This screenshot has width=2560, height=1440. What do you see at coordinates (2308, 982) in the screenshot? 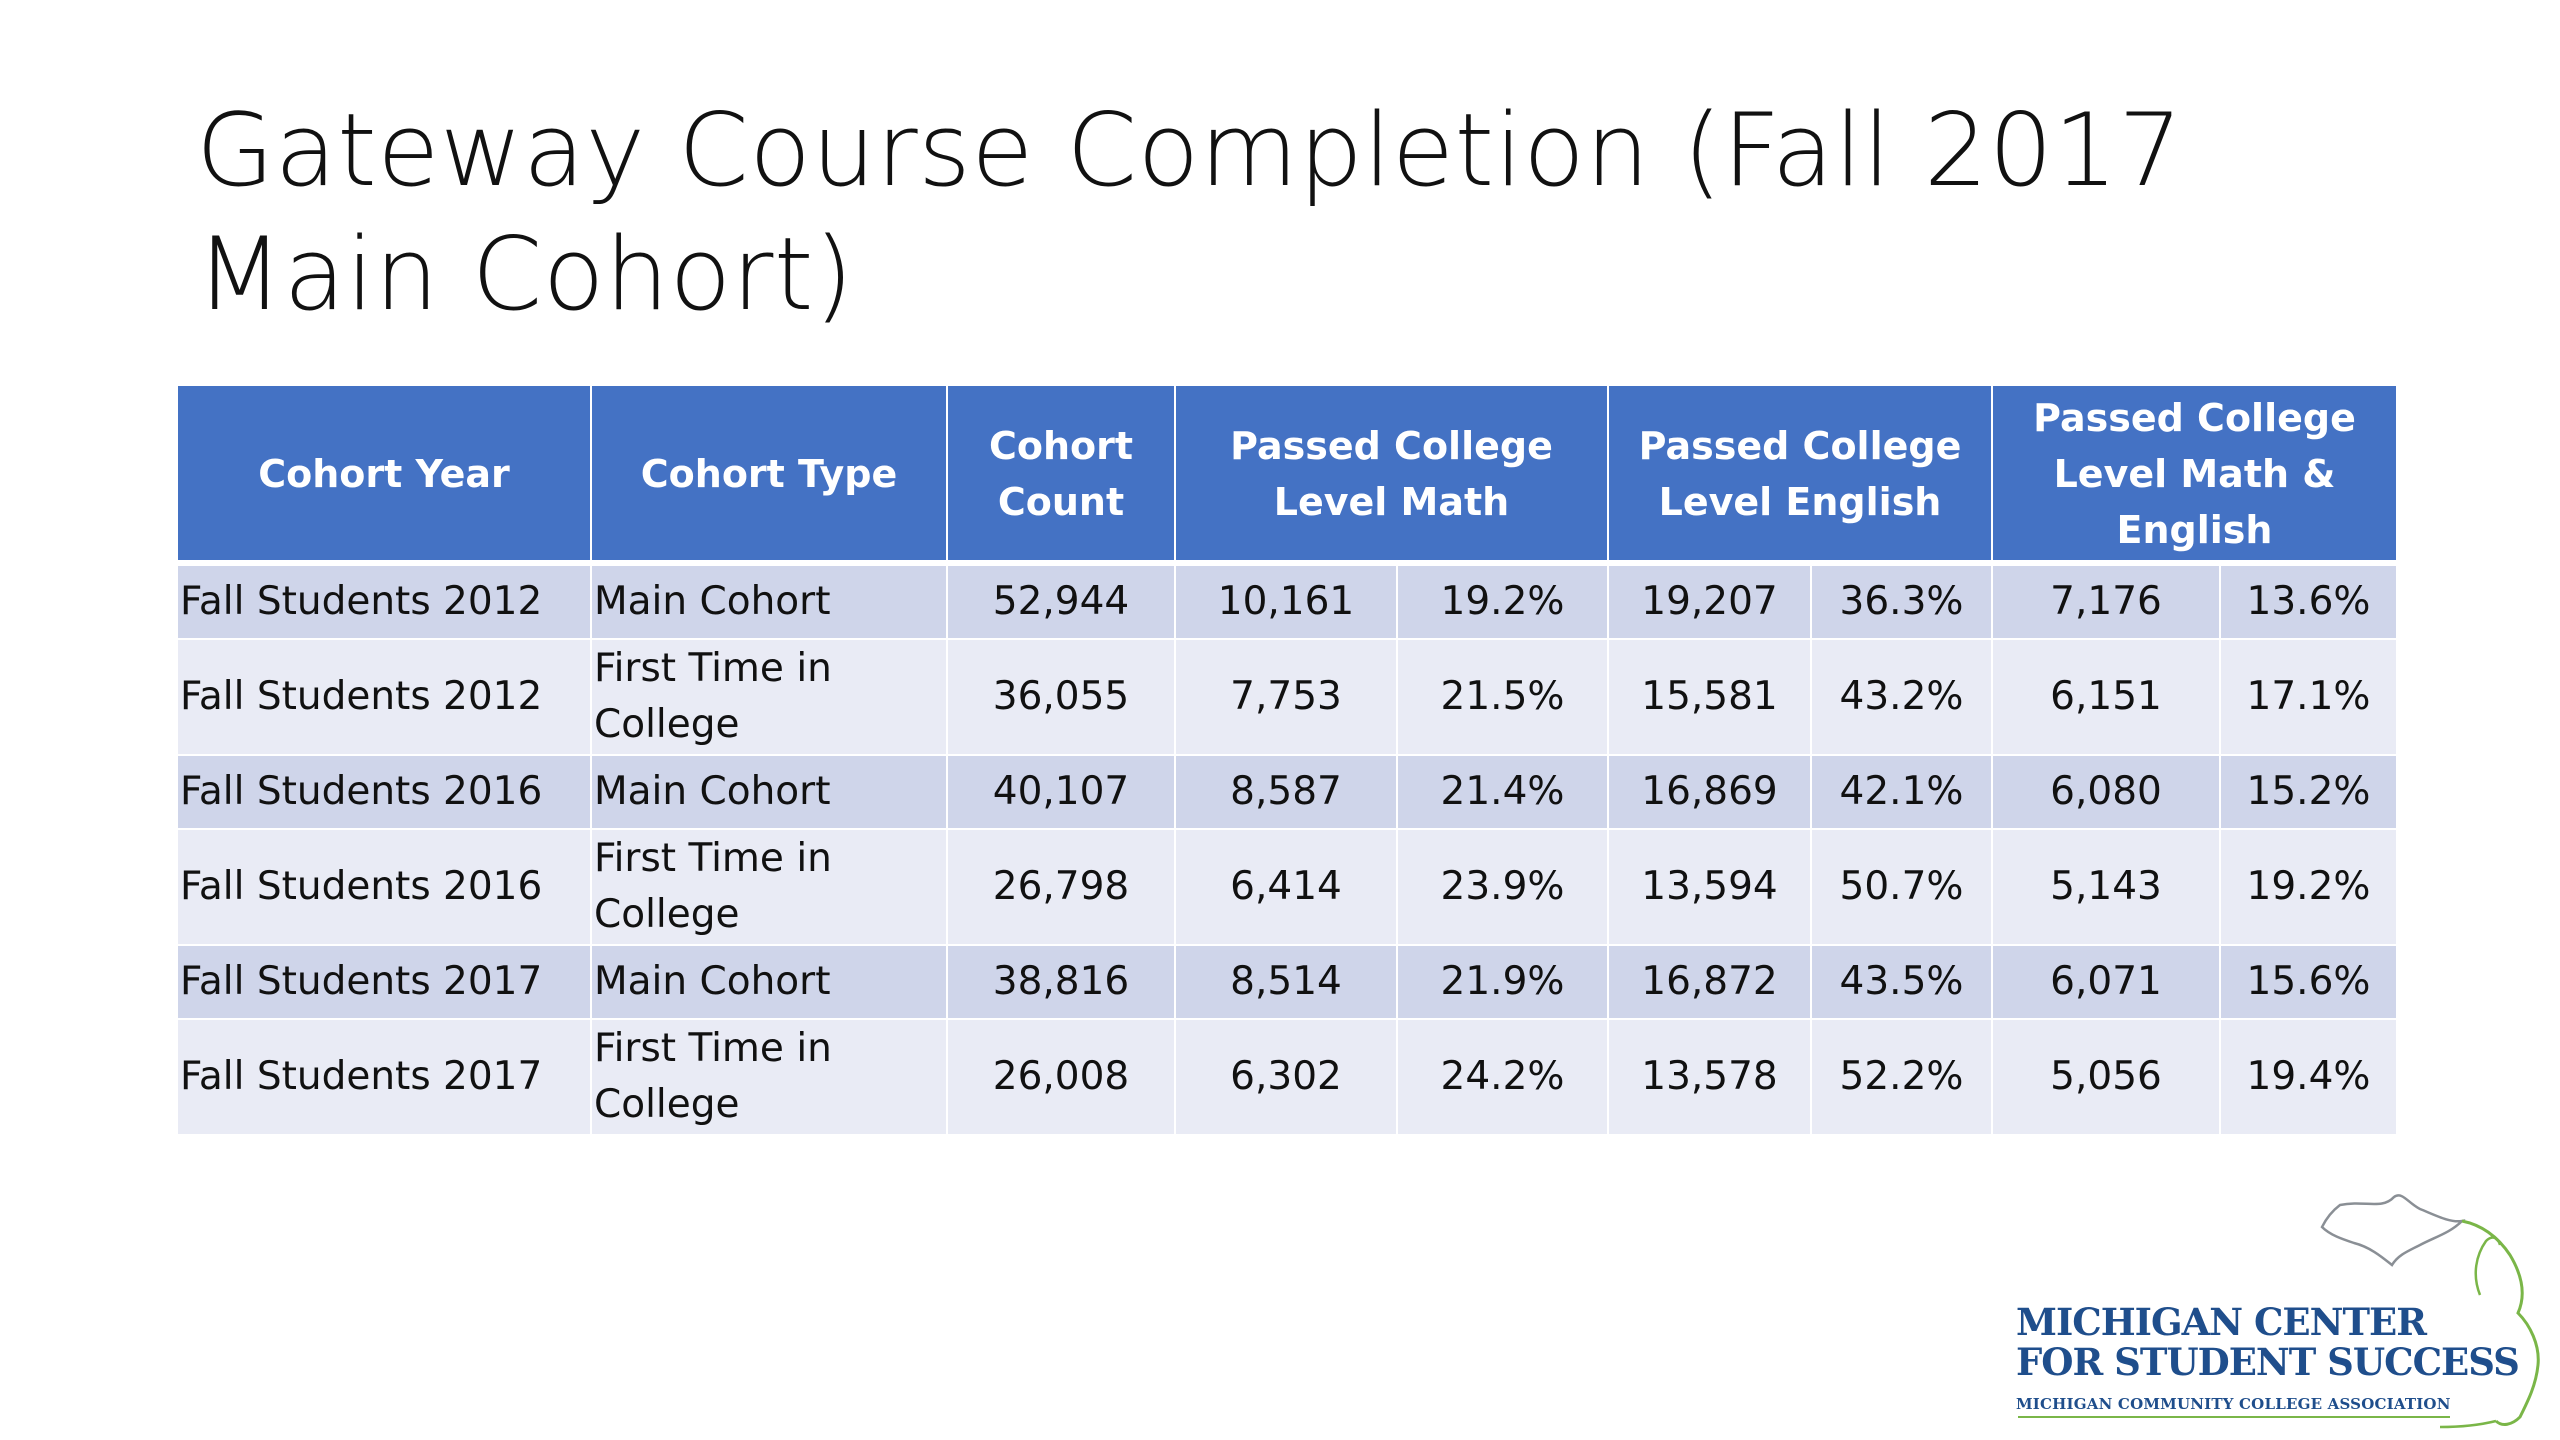
I see `cell-both-pct: 15.6%` at bounding box center [2308, 982].